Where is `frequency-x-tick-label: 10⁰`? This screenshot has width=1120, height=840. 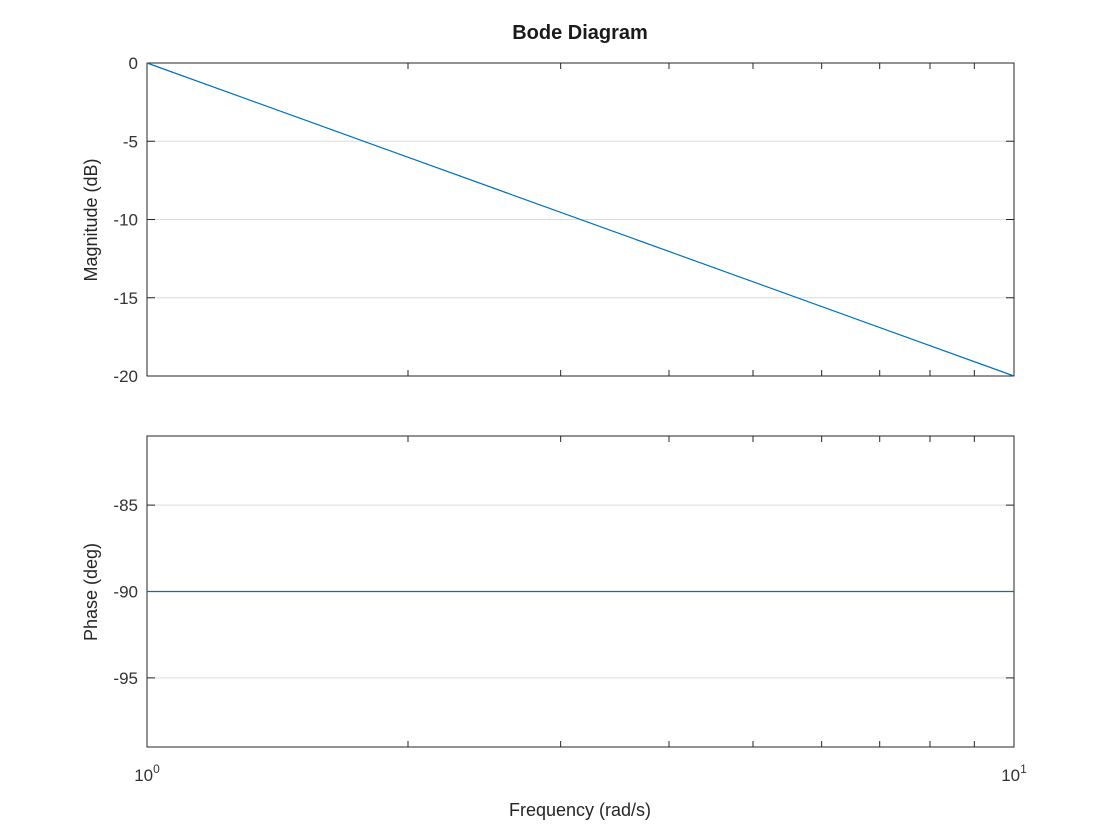
frequency-x-tick-label: 10⁰ is located at coordinates (147, 773).